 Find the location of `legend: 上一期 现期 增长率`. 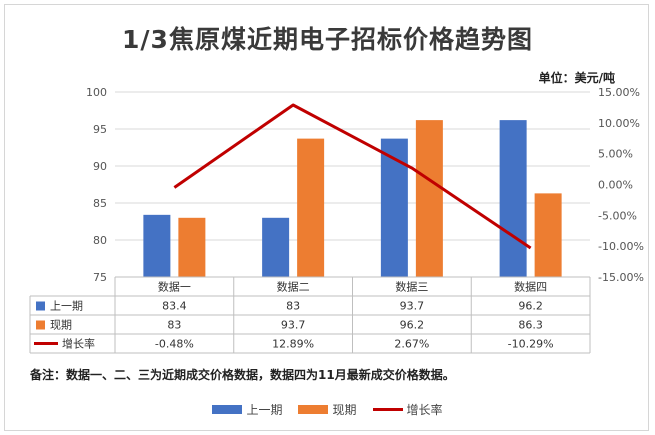

legend: 上一期 现期 增长率 is located at coordinates (327, 409).